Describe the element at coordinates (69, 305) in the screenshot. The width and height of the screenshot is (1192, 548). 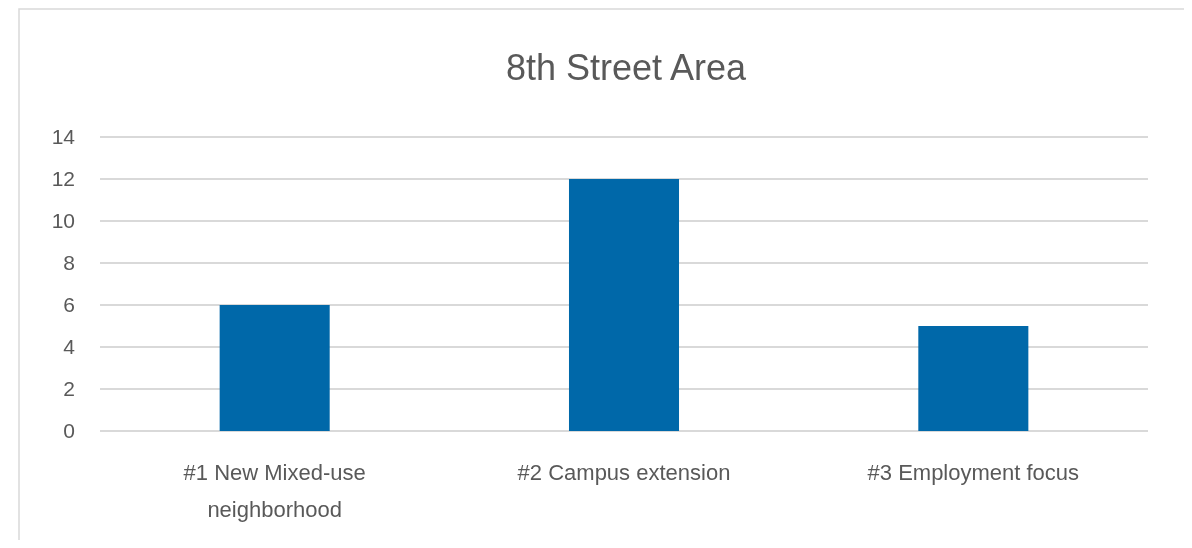
I see `y-tick-label: 6` at that location.